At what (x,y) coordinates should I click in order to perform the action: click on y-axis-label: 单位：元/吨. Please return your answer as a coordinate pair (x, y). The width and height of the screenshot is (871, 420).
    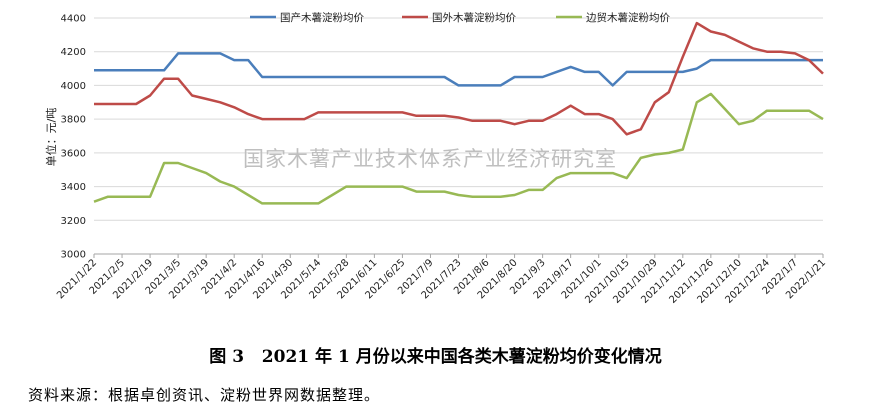
    Looking at the image, I should click on (51, 137).